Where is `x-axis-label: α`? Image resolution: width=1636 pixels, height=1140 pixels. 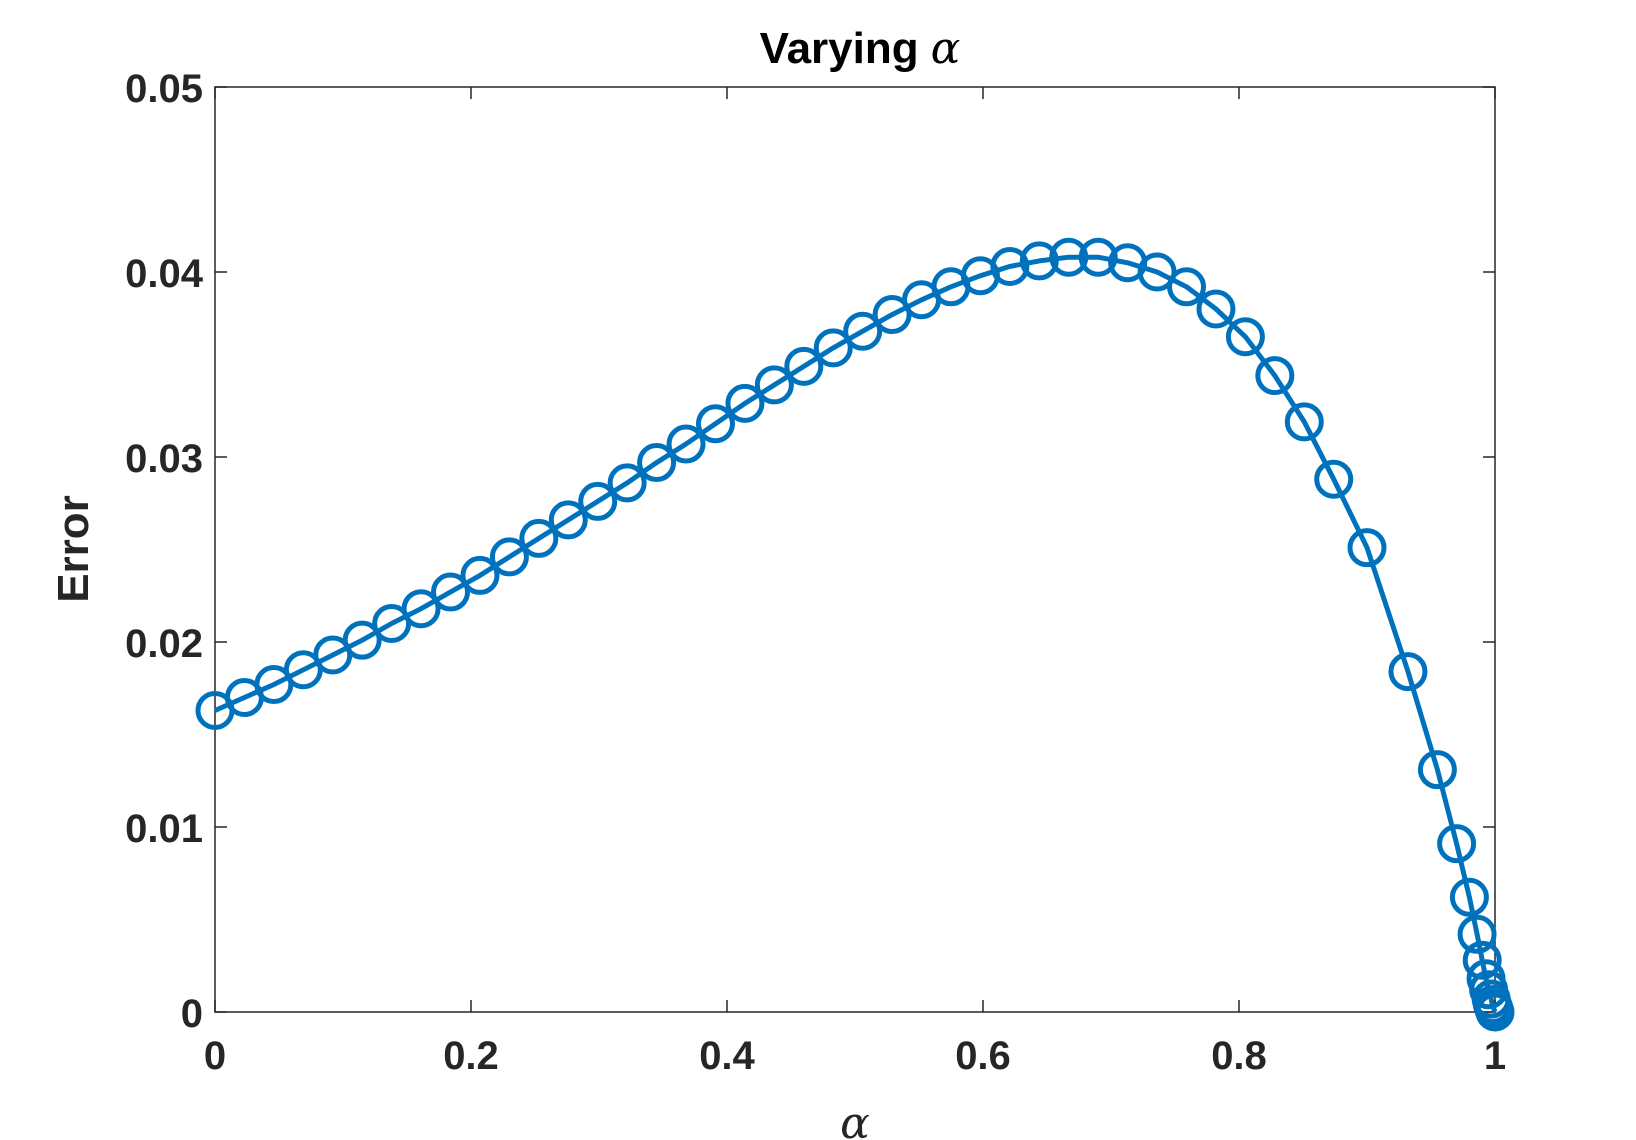 x-axis-label: α is located at coordinates (855, 1119).